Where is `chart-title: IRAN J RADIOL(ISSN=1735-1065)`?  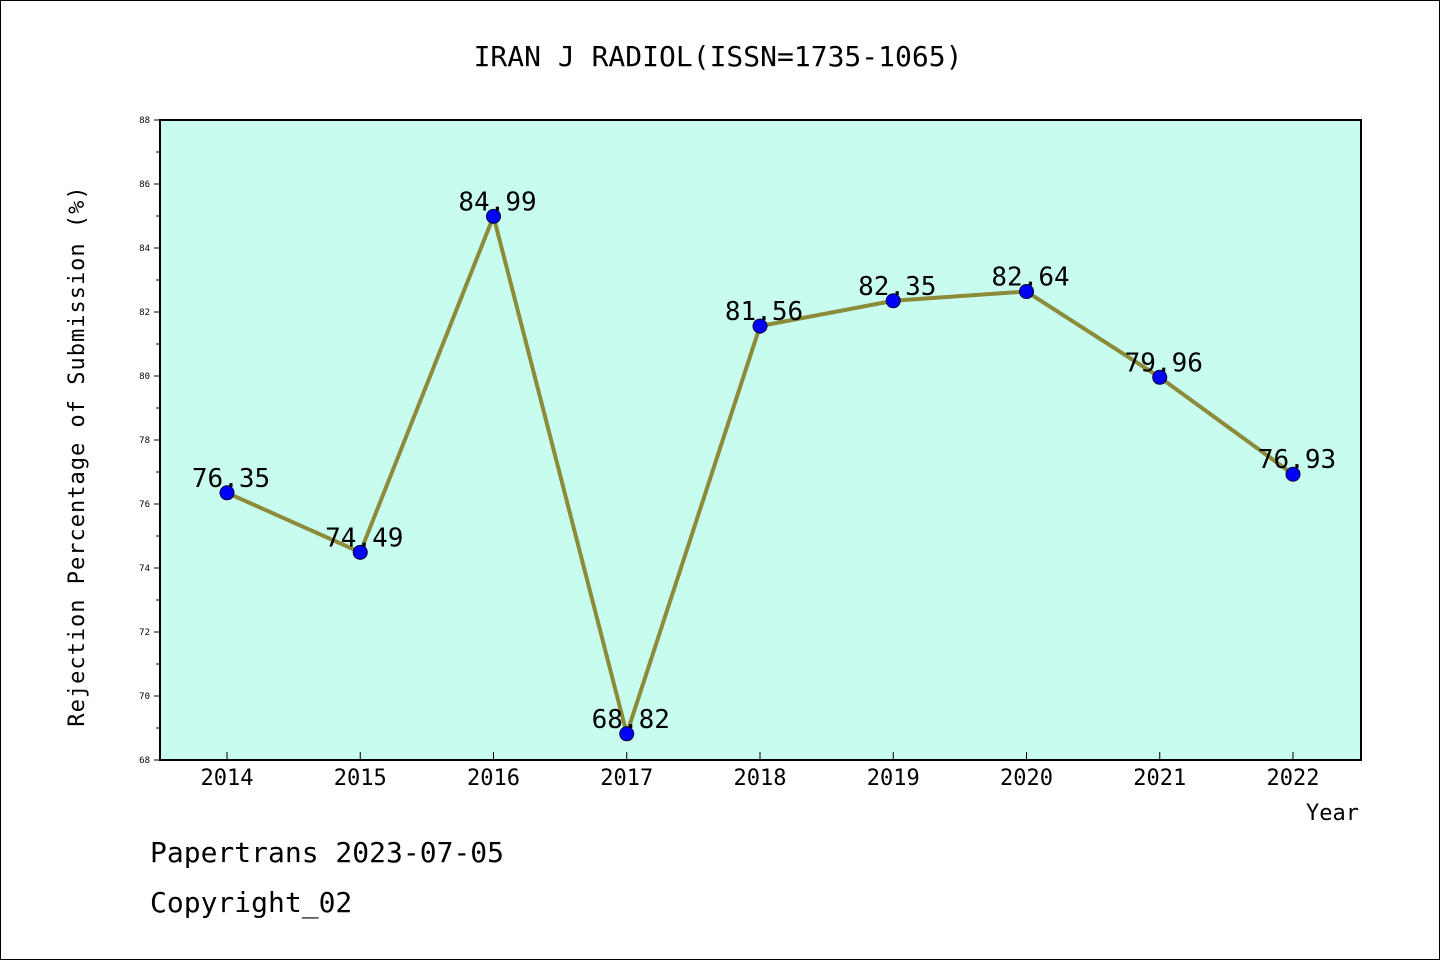
chart-title: IRAN J RADIOL(ISSN=1735-1065) is located at coordinates (718, 56).